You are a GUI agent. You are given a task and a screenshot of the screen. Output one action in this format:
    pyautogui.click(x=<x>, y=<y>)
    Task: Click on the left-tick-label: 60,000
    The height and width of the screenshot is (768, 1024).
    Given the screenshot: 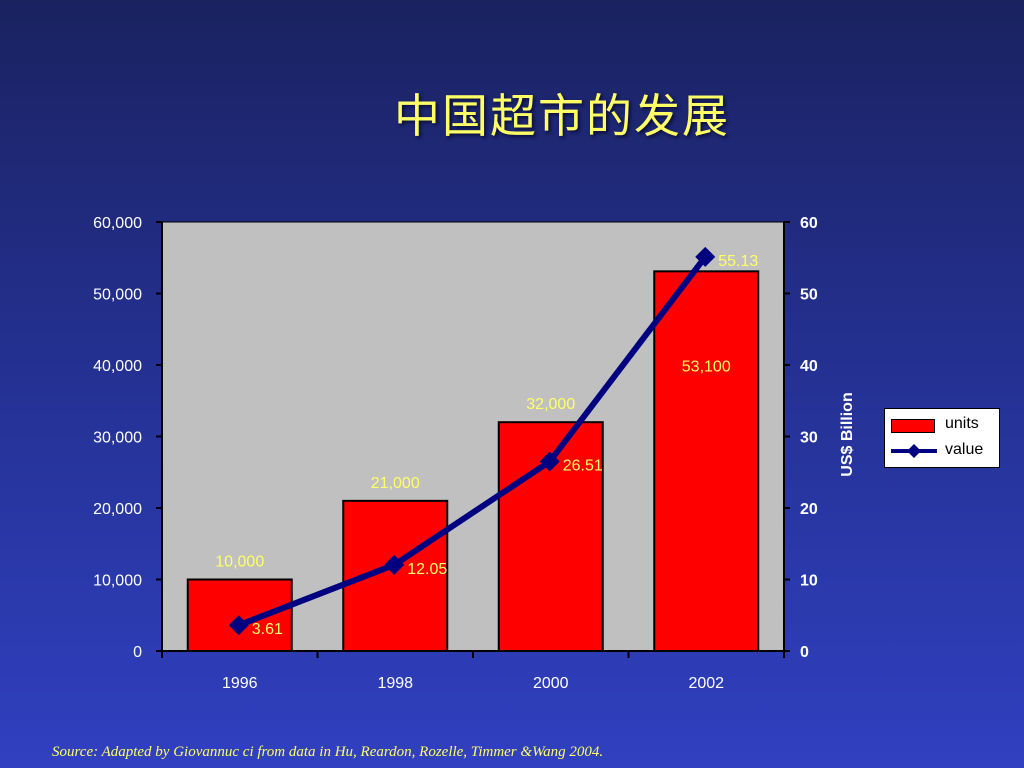 What is the action you would take?
    pyautogui.click(x=117, y=223)
    